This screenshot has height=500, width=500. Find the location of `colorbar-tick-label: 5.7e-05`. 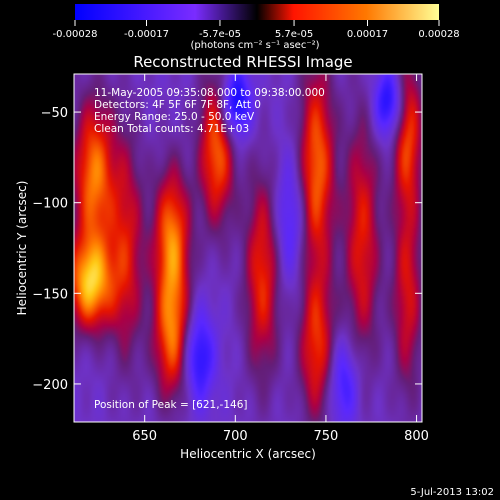

colorbar-tick-label: 5.7e-05 is located at coordinates (294, 34).